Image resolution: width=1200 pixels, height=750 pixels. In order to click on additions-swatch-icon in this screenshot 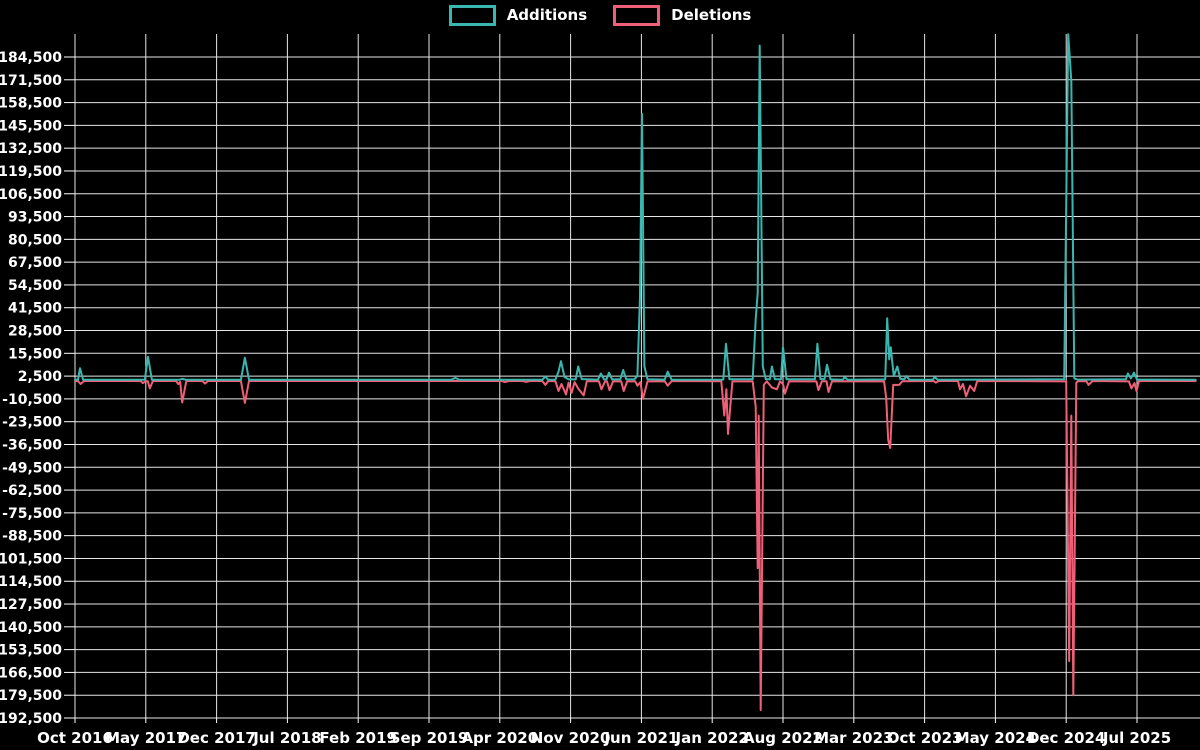, I will do `click(472, 15)`.